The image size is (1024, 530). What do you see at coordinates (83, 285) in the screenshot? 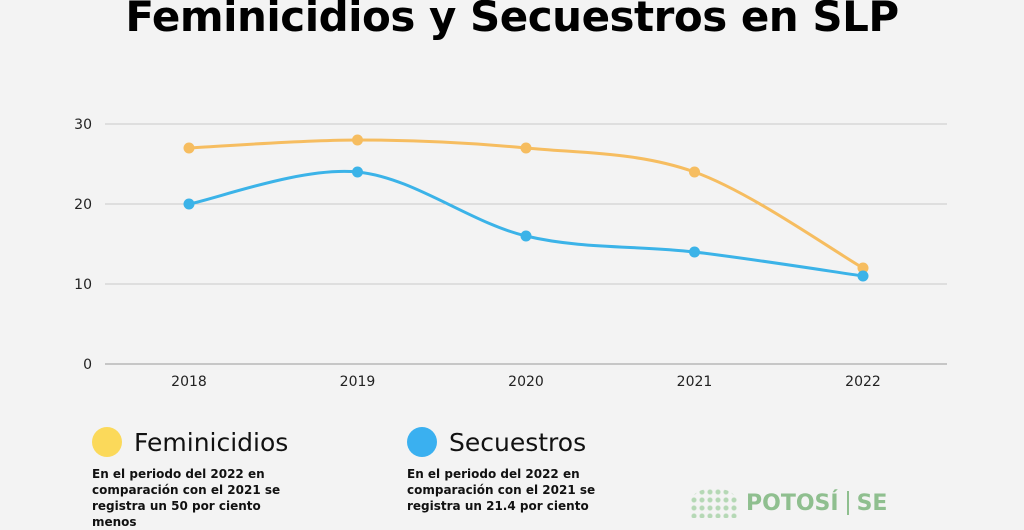
I see `y-tick-label: 10` at bounding box center [83, 285].